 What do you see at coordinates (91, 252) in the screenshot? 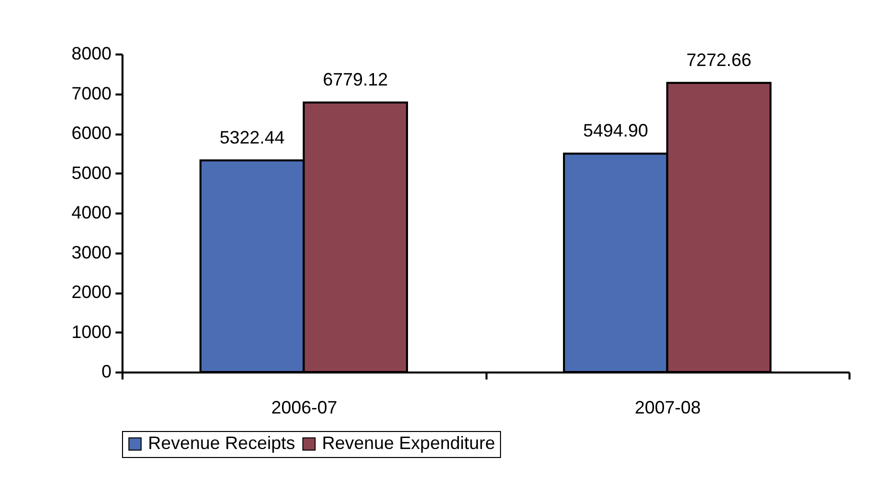
I see `y-tick-label: 3000` at bounding box center [91, 252].